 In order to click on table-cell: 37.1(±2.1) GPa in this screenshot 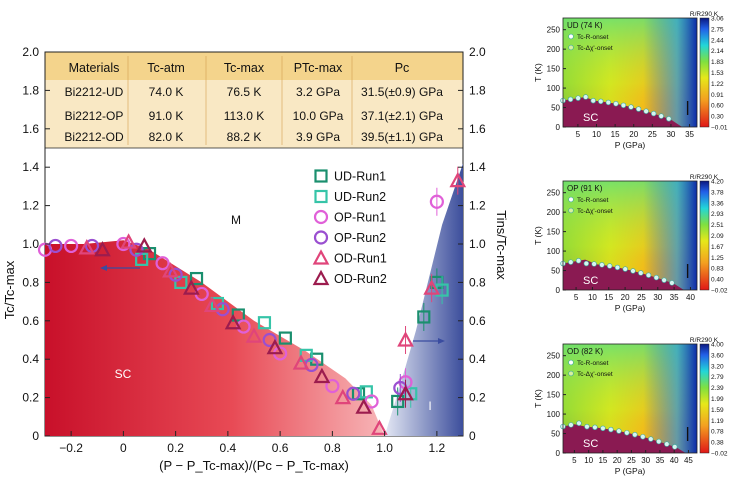, I will do `click(402, 116)`.